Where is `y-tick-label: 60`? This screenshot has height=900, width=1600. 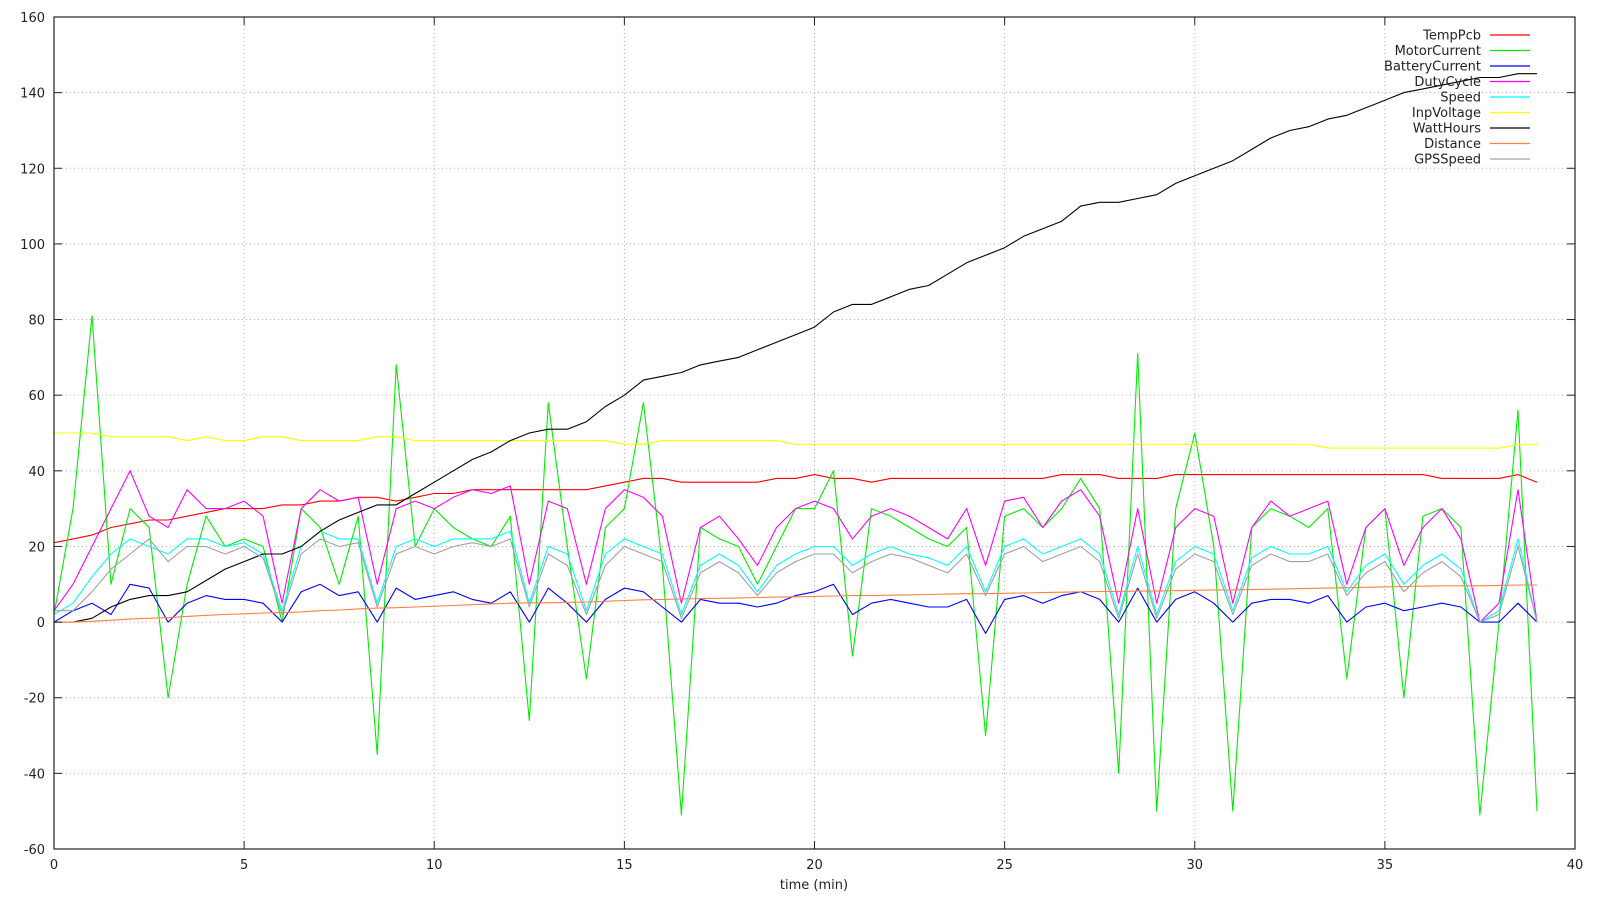 y-tick-label: 60 is located at coordinates (36, 396).